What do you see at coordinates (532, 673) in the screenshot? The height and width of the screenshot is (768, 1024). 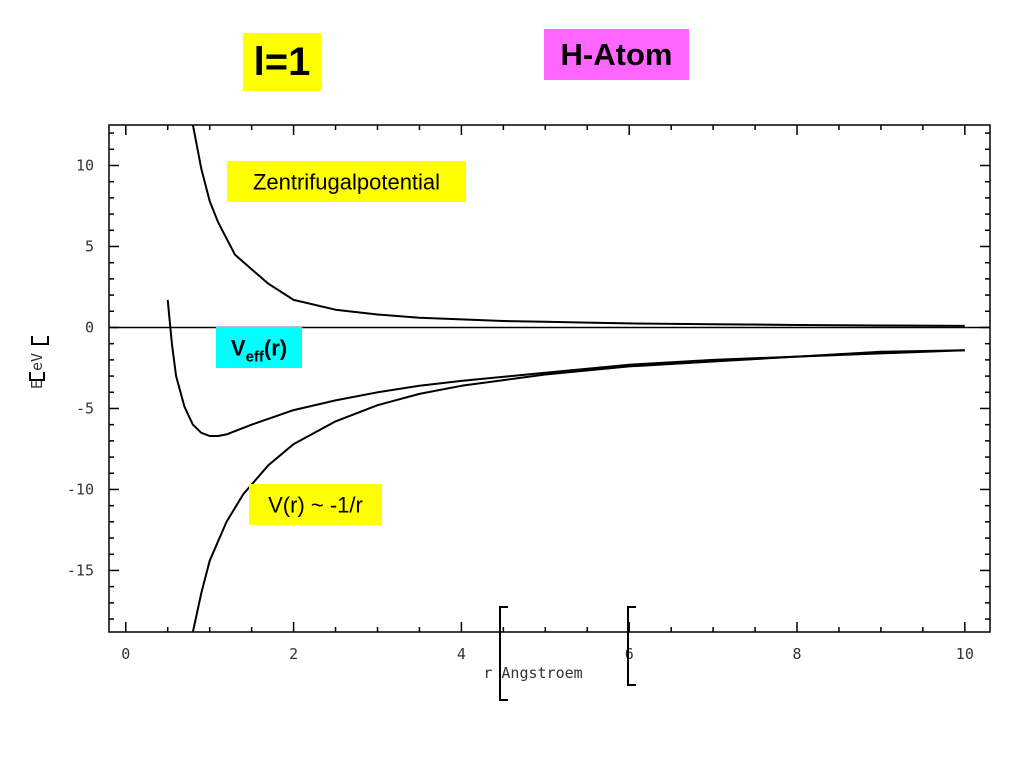 I see `x-axis-title: r Angstroem` at bounding box center [532, 673].